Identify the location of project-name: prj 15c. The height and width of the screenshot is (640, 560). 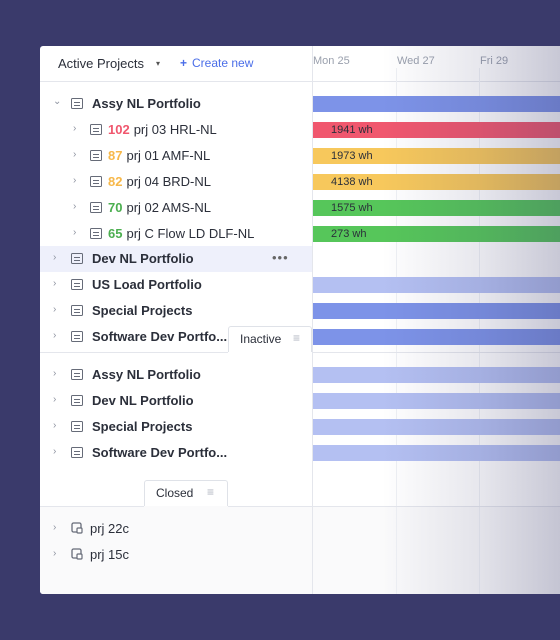
(110, 554).